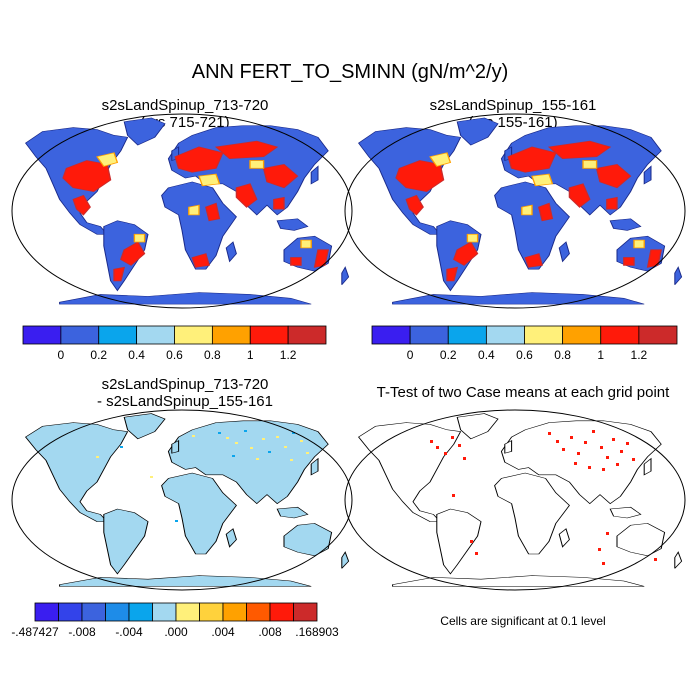 Image resolution: width=700 pixels, height=700 pixels. What do you see at coordinates (185, 105) in the screenshot?
I see `panel-1-title-line1: s2sLandSpinup_713-720` at bounding box center [185, 105].